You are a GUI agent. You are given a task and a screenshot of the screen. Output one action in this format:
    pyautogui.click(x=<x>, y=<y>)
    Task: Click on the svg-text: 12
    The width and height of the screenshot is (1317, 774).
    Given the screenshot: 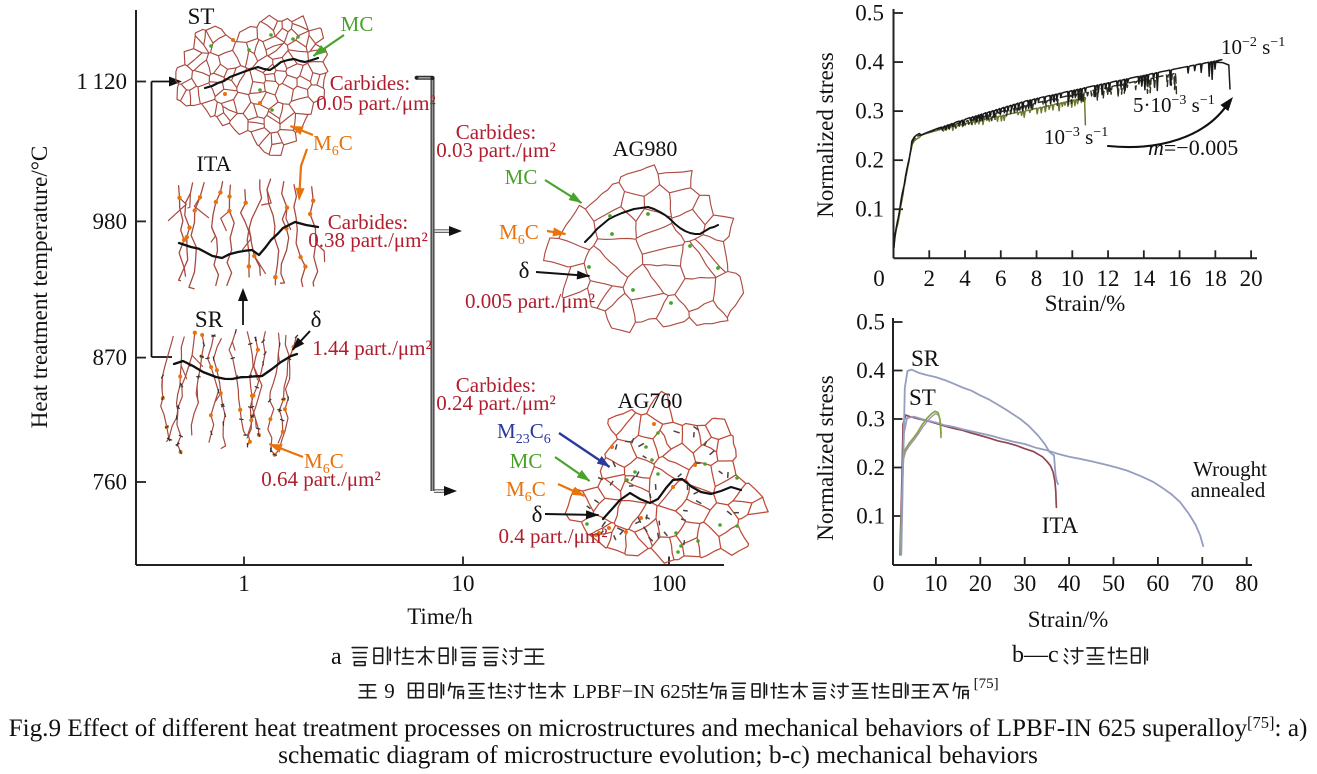 What is the action you would take?
    pyautogui.click(x=1108, y=278)
    